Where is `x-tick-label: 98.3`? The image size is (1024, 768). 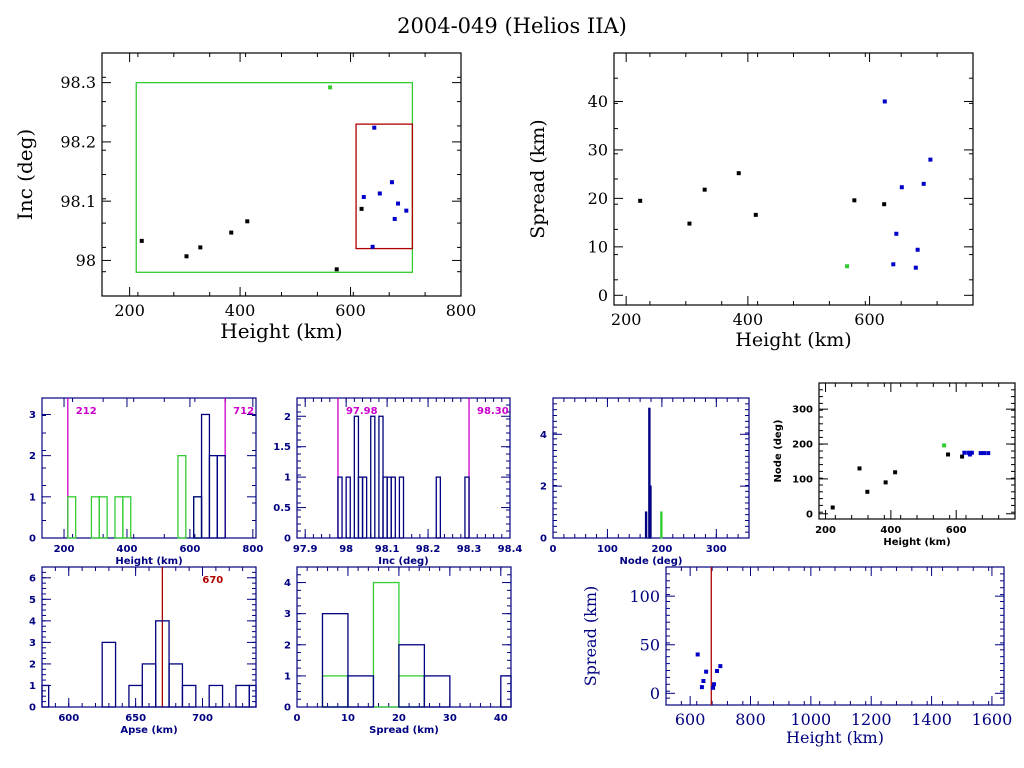 x-tick-label: 98.3 is located at coordinates (469, 549).